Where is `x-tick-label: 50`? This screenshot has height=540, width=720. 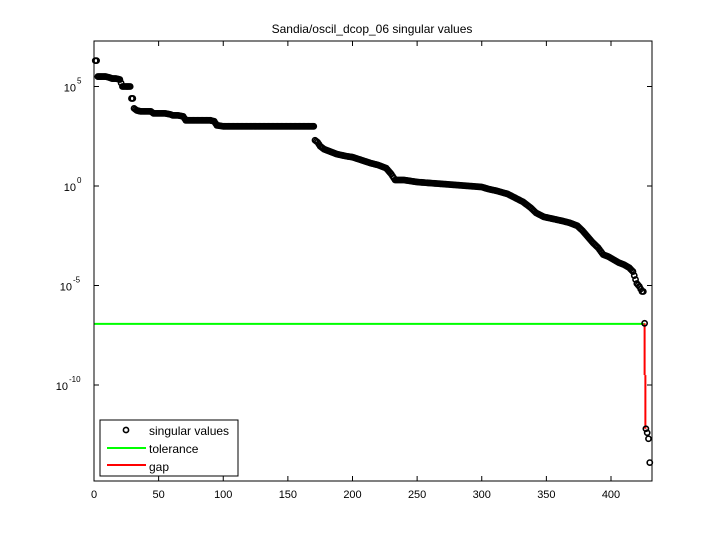
x-tick-label: 50 is located at coordinates (159, 495).